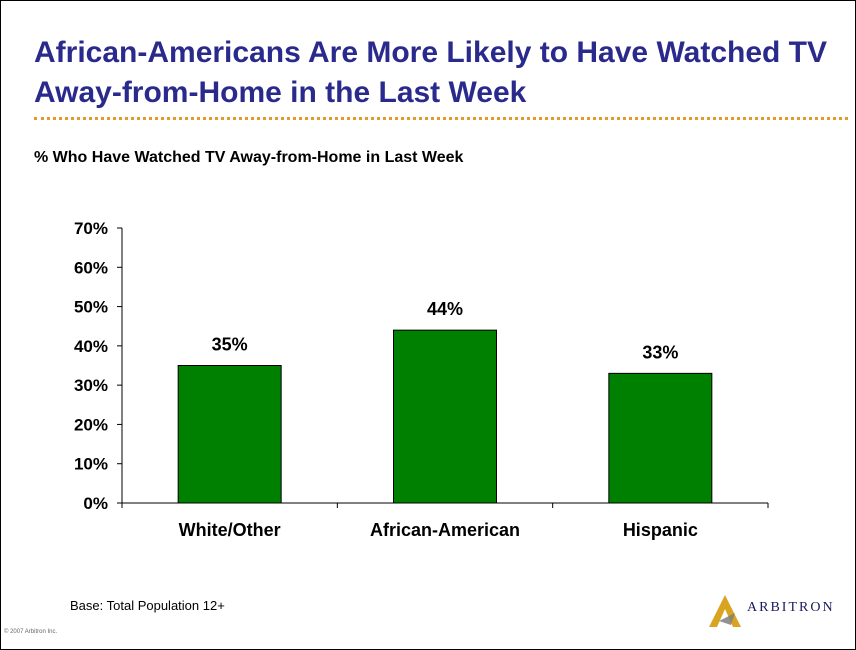 The width and height of the screenshot is (856, 650). Describe the element at coordinates (91, 307) in the screenshot. I see `y-tick-label: 50%` at that location.